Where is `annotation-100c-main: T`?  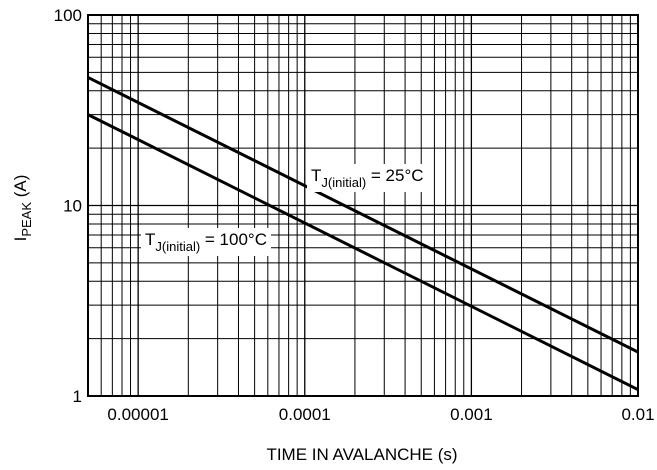
annotation-100c-main: T is located at coordinates (150, 239).